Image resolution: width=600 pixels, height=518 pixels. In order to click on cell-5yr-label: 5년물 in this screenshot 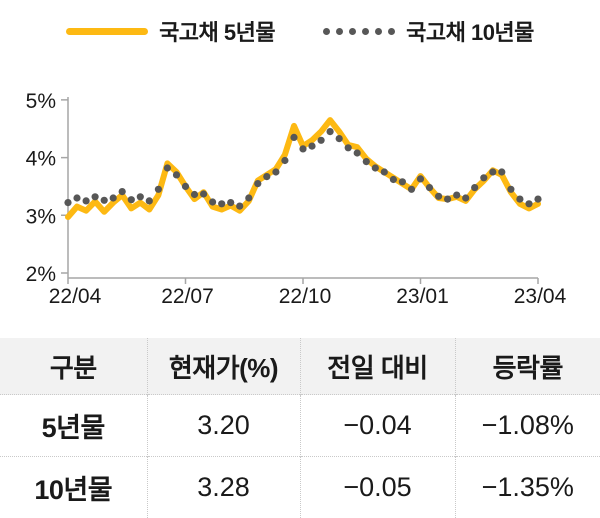, I will do `click(73, 426)`.